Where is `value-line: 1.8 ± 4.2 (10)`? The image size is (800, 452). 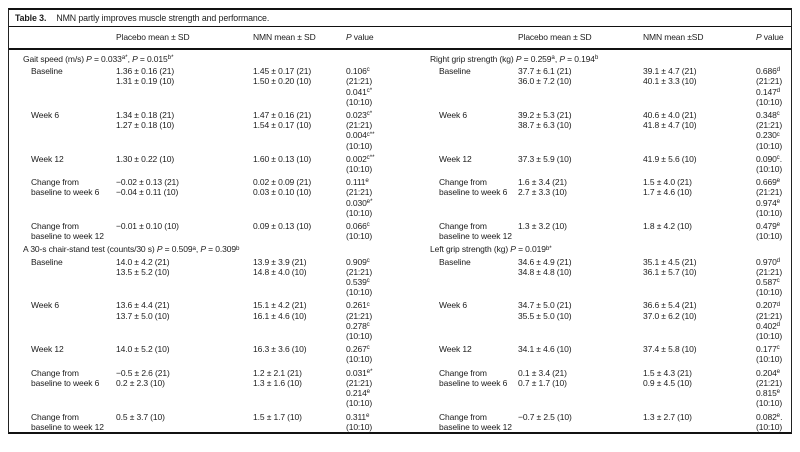 value-line: 1.8 ± 4.2 (10) is located at coordinates (667, 226).